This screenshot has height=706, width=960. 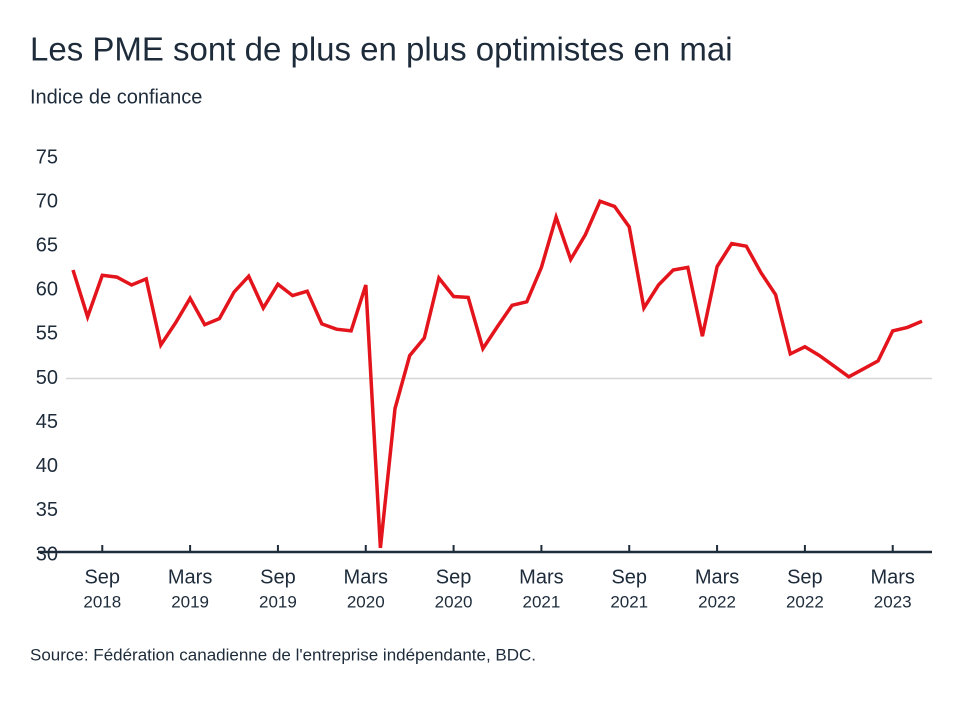 What do you see at coordinates (47, 510) in the screenshot?
I see `y-tick-label: 35` at bounding box center [47, 510].